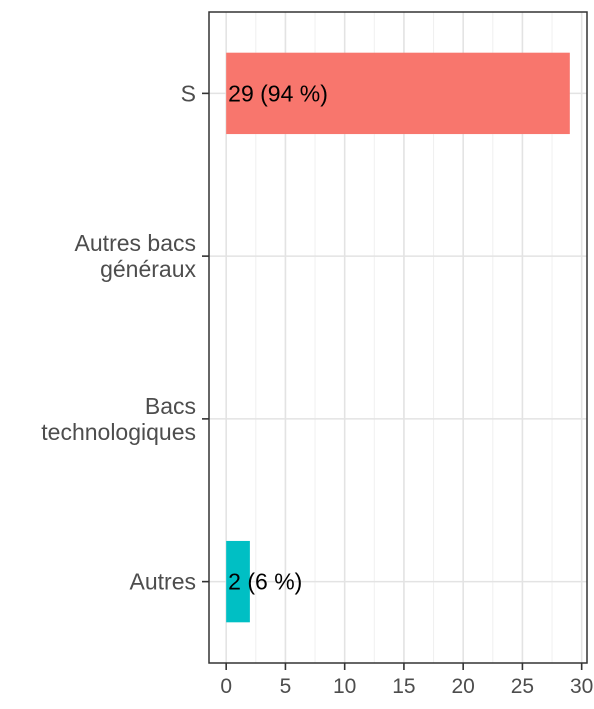 The width and height of the screenshot is (594, 709). I want to click on y-tick-label: Autres bacs généraux, so click(136, 256).